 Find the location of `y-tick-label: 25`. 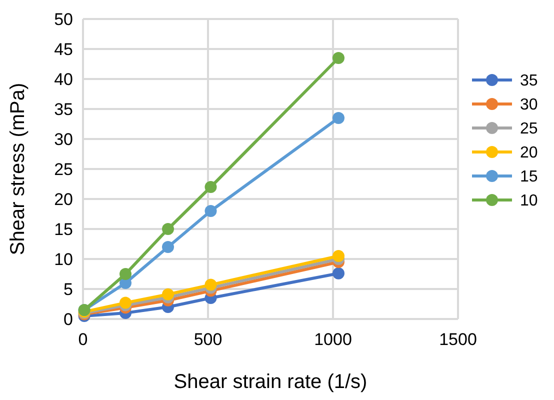

y-tick-label: 25 is located at coordinates (63, 169).